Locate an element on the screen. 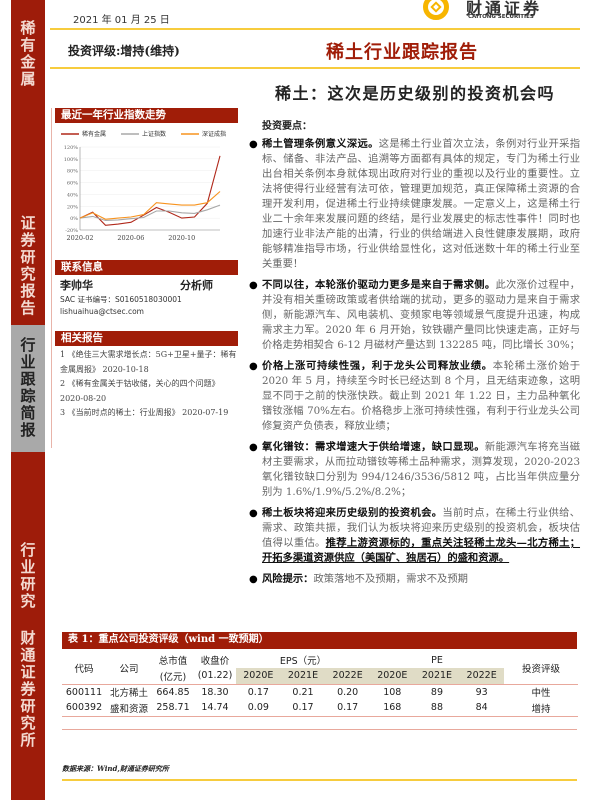 This screenshot has width=600, height=800. col-eps-2022: 2022E is located at coordinates (347, 676).